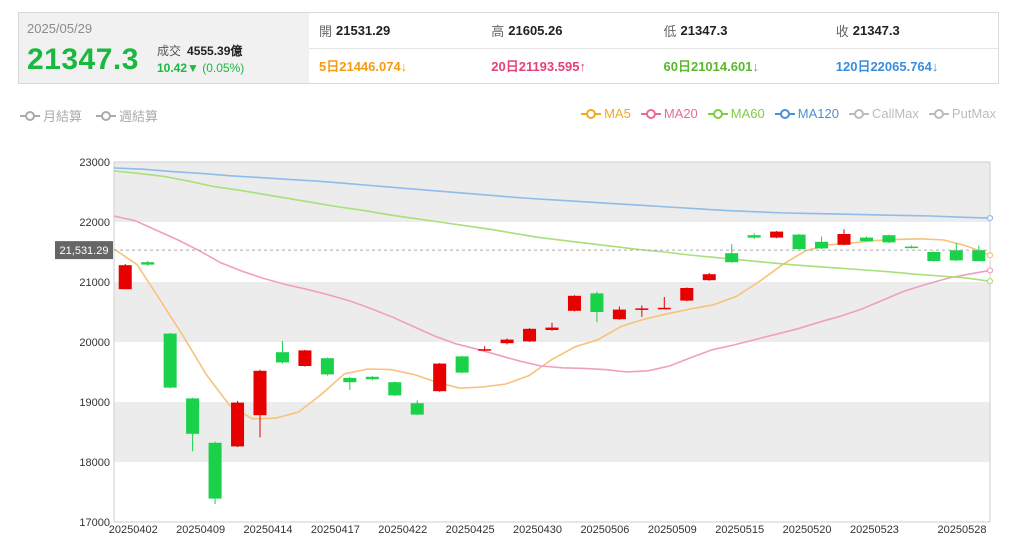 This screenshot has width=1024, height=551. I want to click on ohlc-row: 開 21531.29 高 21605.26 低 21347.3 收 21347.3, so click(653, 30).